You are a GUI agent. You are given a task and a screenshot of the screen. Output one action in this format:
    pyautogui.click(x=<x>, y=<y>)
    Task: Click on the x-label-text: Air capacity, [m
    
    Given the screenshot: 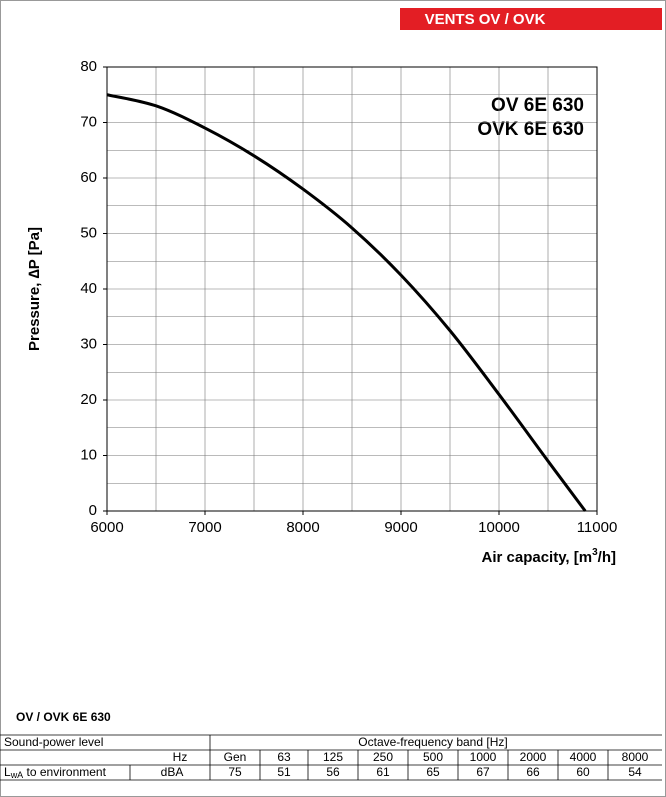 What is the action you would take?
    pyautogui.click(x=537, y=557)
    